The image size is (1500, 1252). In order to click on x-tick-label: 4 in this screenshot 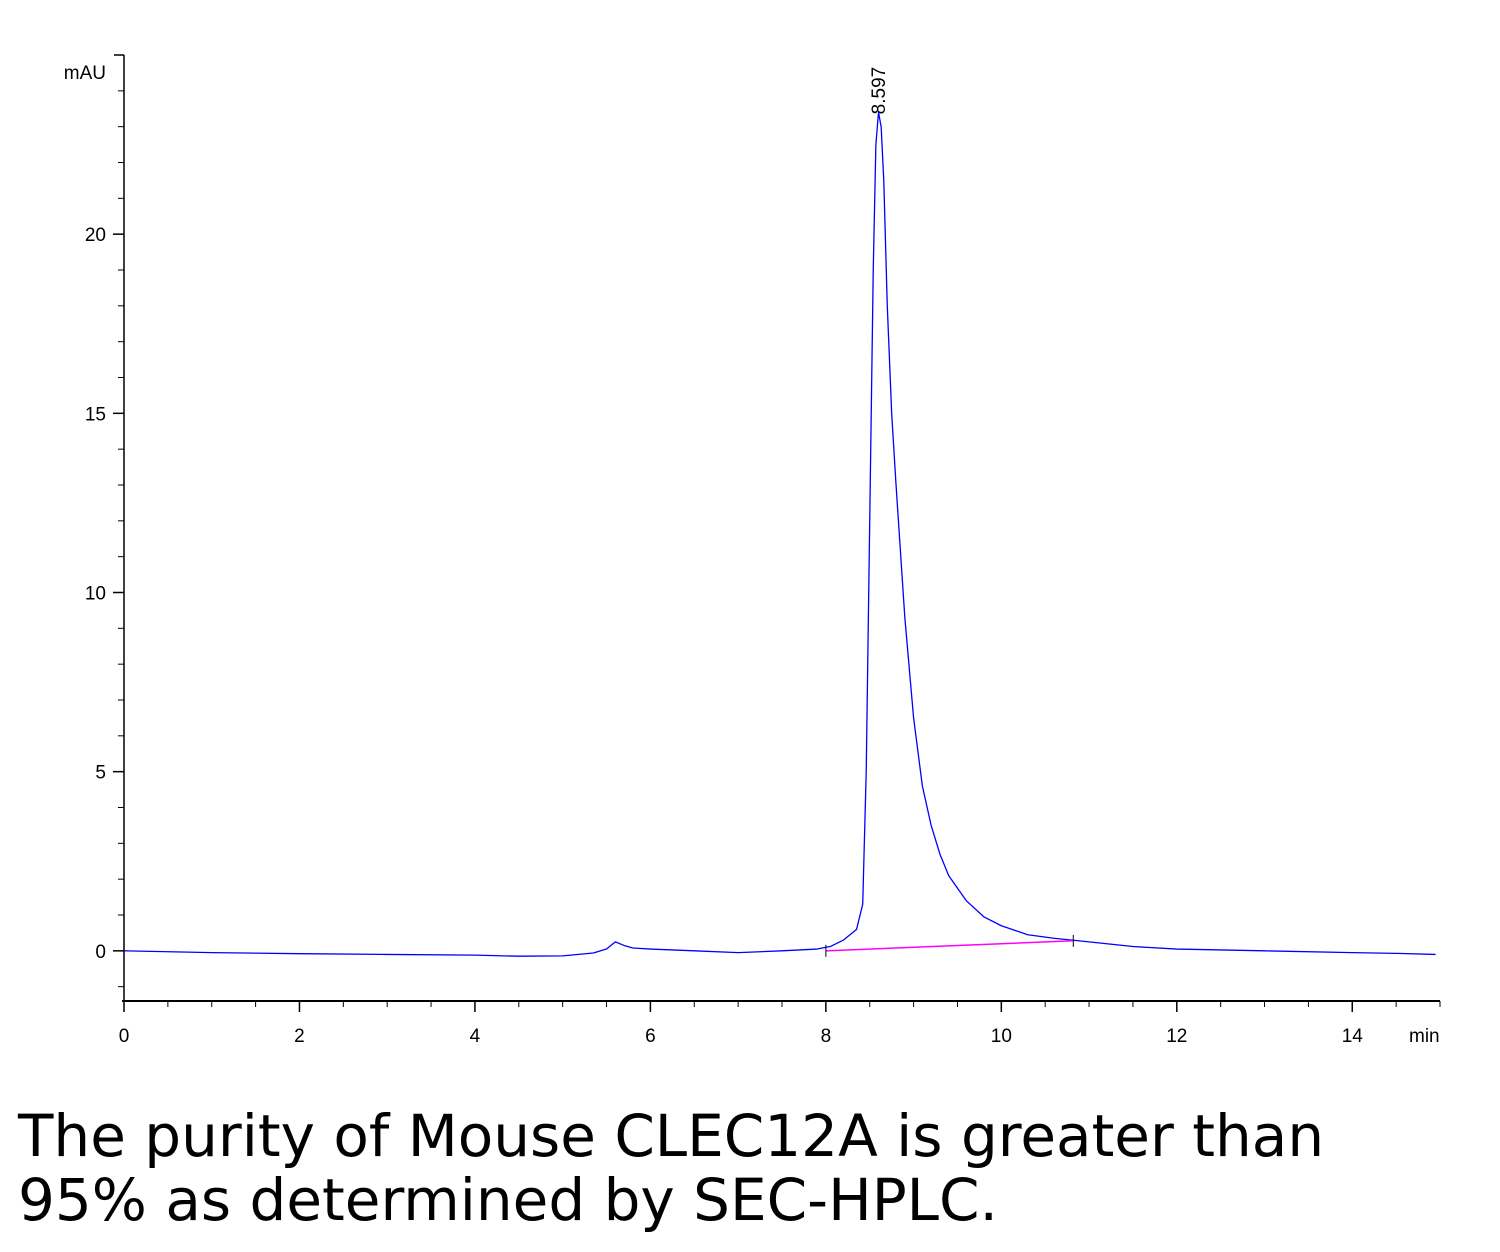, I will do `click(475, 1036)`.